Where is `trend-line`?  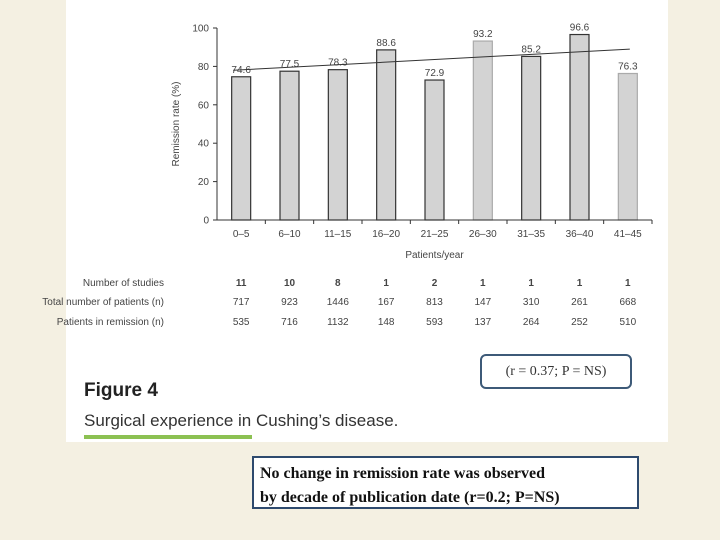 trend-line is located at coordinates (431, 59).